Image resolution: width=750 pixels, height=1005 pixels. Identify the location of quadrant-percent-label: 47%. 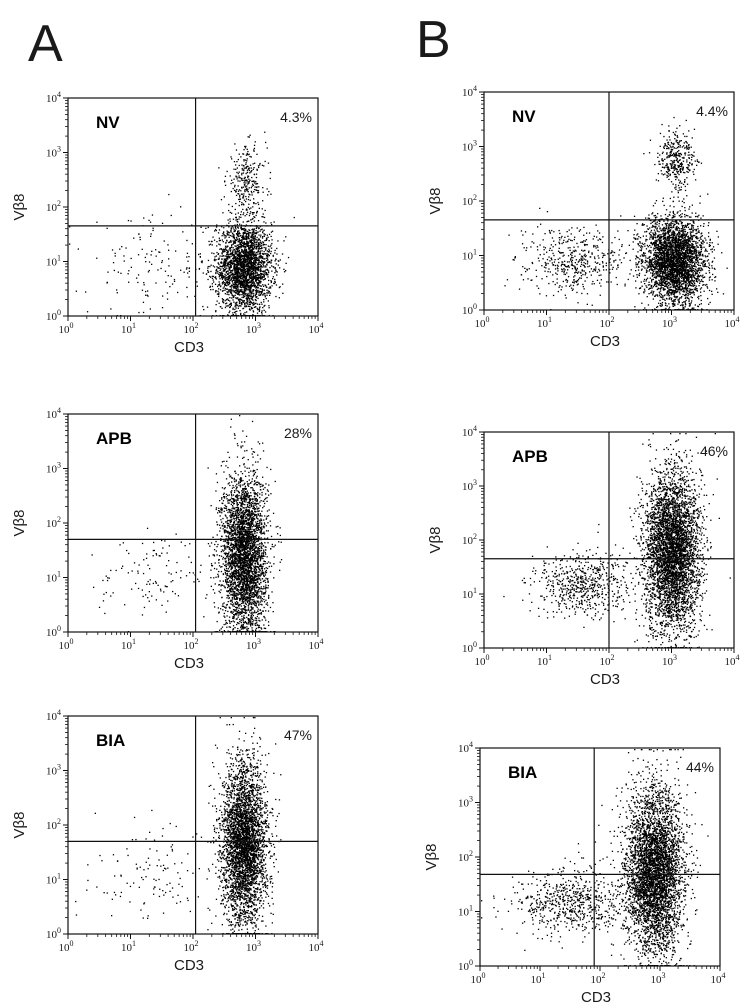
(298, 735).